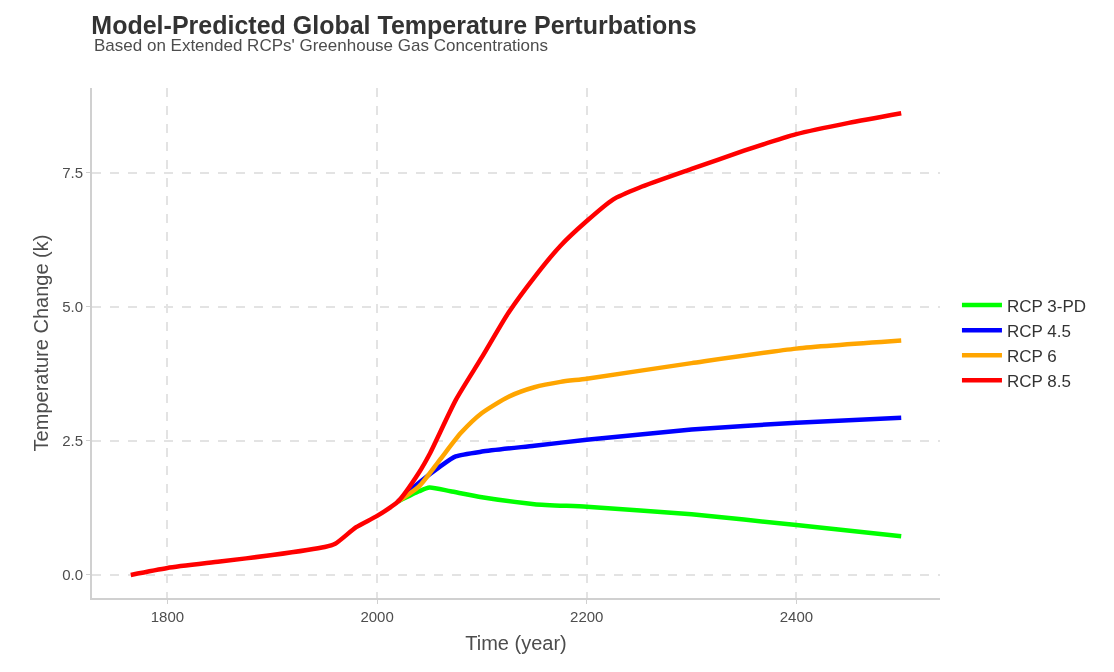 Image resolution: width=1114 pixels, height=672 pixels. Describe the element at coordinates (377, 616) in the screenshot. I see `x-tick-label: 2000` at that location.